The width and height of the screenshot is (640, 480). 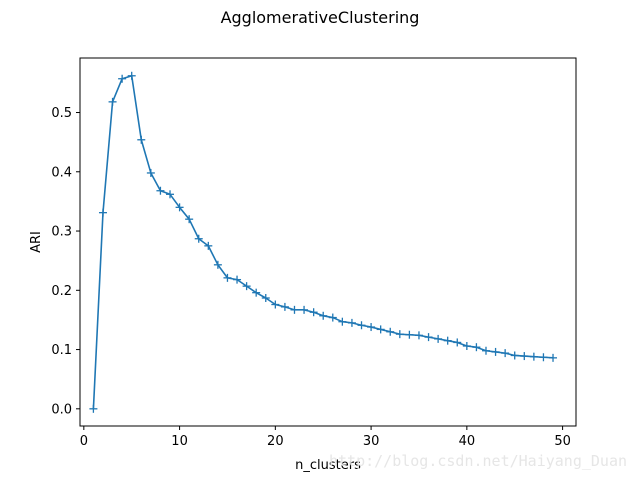 What do you see at coordinates (467, 441) in the screenshot?
I see `x-tick-label: 40` at bounding box center [467, 441].